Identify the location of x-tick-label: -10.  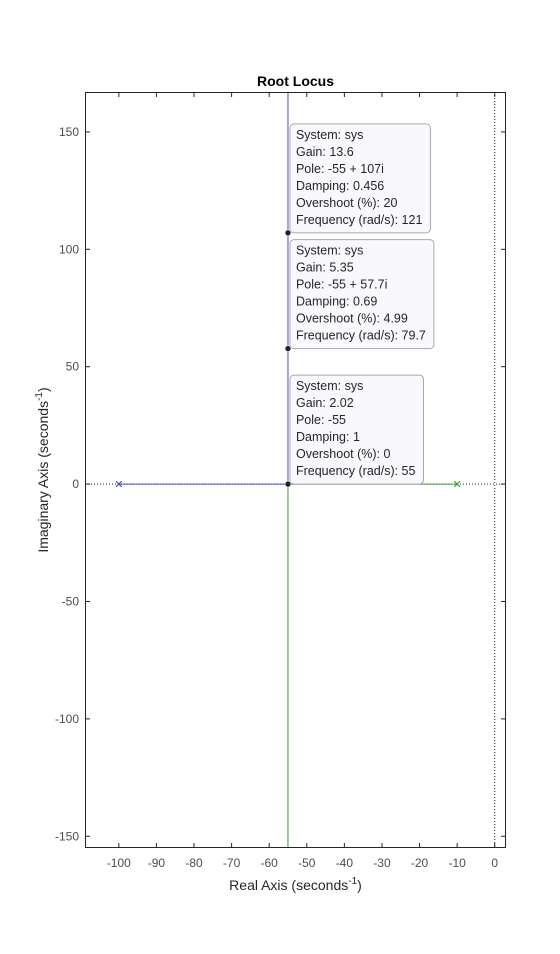
(457, 863).